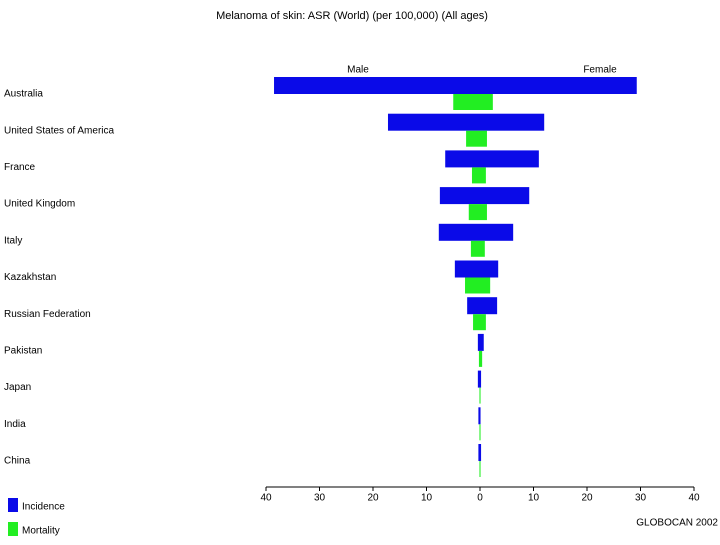  Describe the element at coordinates (358, 70) in the screenshot. I see `side-label: Male` at that location.